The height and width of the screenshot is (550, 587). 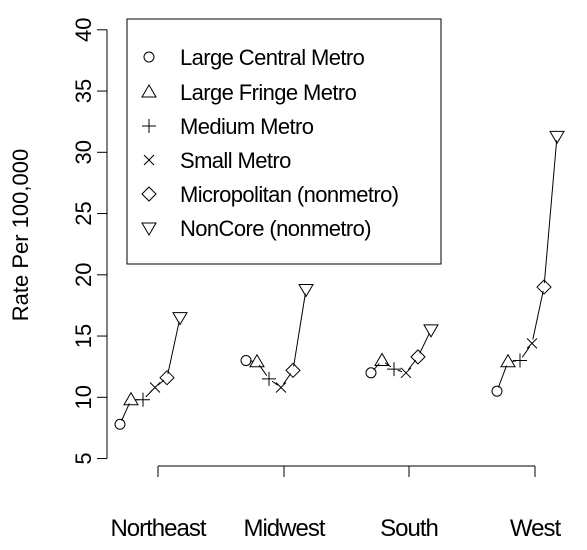 What do you see at coordinates (536, 528) in the screenshot?
I see `x-tick-label: West` at bounding box center [536, 528].